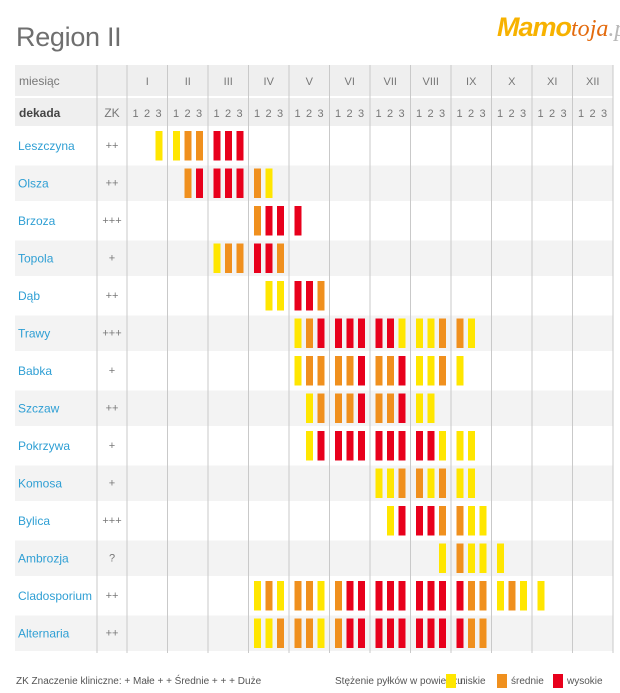 Image resolution: width=620 pixels, height=693 pixels. What do you see at coordinates (451, 681) in the screenshot?
I see `legend-swatch-low` at bounding box center [451, 681].